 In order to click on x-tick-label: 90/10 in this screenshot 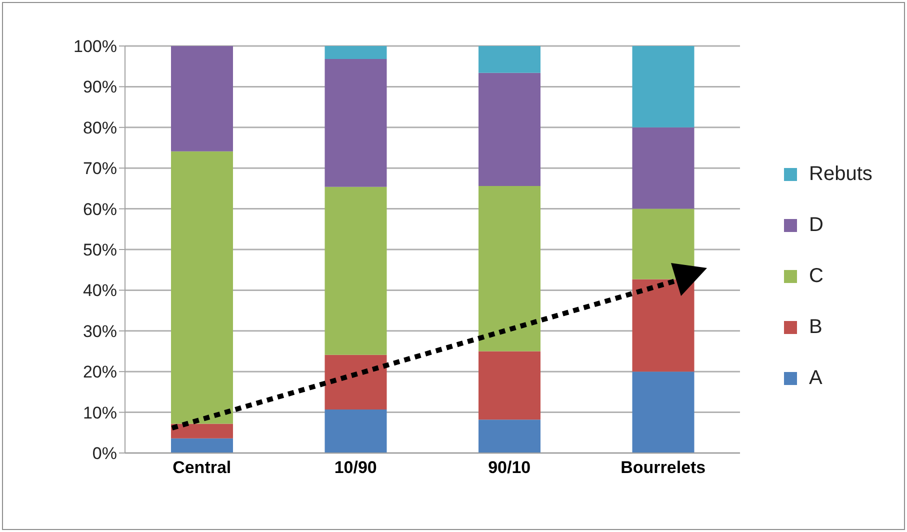, I will do `click(509, 468)`.